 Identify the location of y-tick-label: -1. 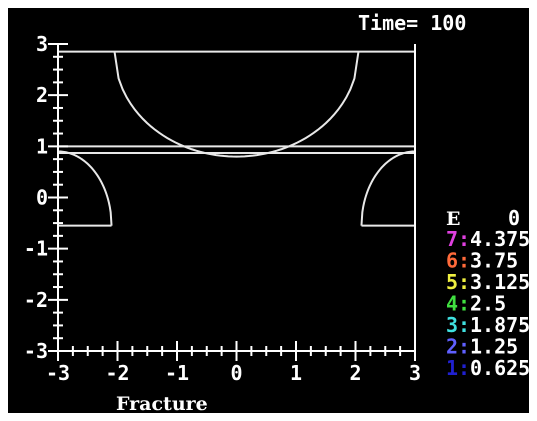
(36, 249).